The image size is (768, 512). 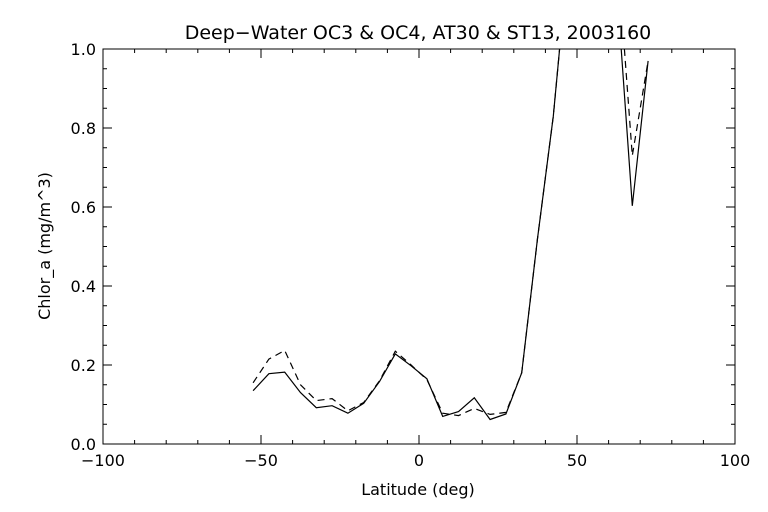 What do you see at coordinates (419, 460) in the screenshot?
I see `x-tick-label: 0` at bounding box center [419, 460].